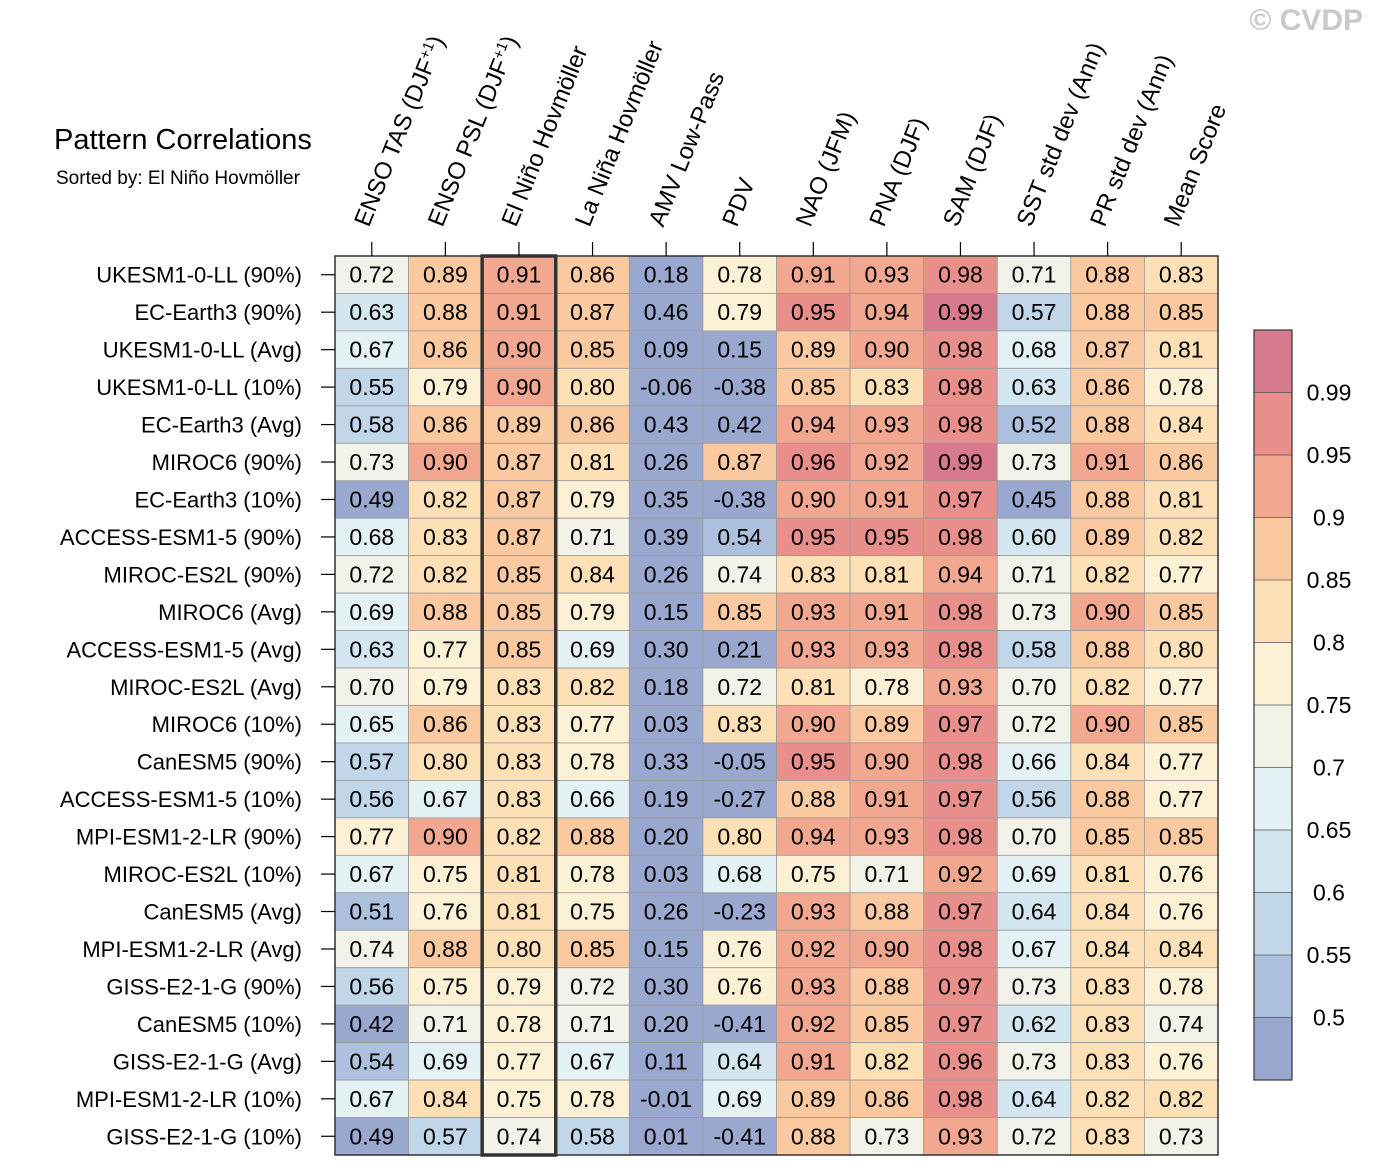 The width and height of the screenshot is (1373, 1176). What do you see at coordinates (203, 874) in the screenshot?
I see `row-label: MIROC-ES2L (10%)` at bounding box center [203, 874].